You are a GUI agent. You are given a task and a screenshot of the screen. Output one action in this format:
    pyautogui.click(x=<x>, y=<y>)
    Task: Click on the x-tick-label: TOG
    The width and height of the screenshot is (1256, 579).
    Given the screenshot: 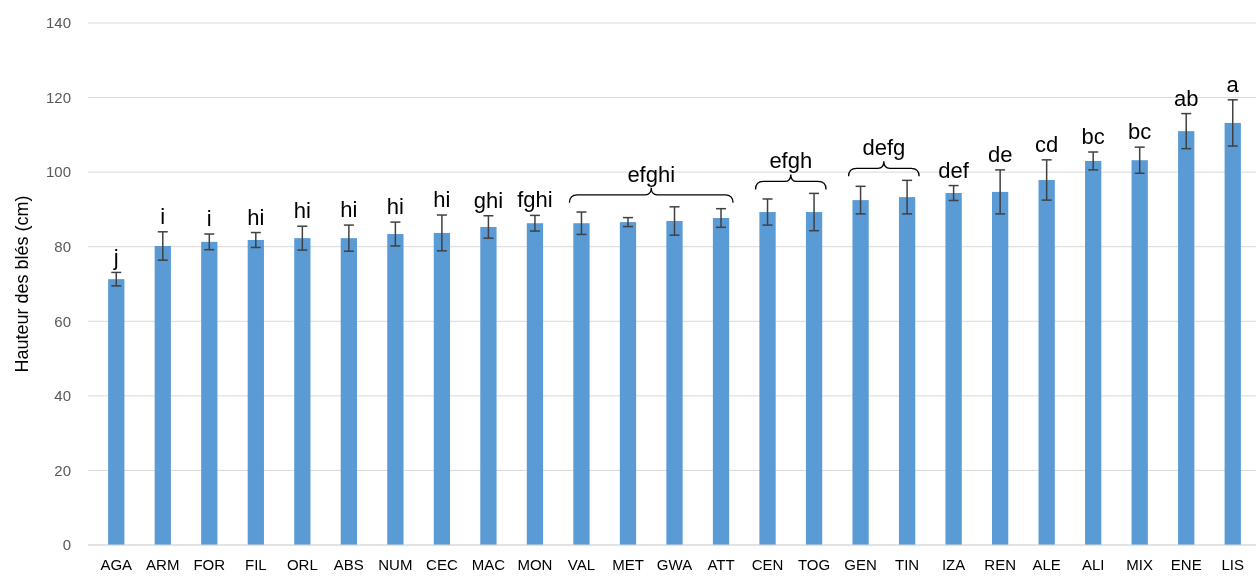 What is the action you would take?
    pyautogui.click(x=814, y=564)
    